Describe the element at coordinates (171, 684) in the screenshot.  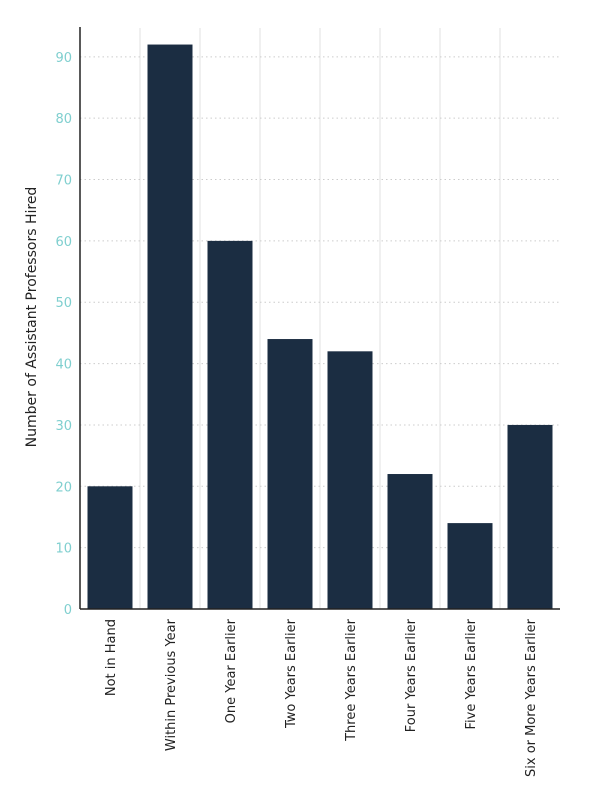
I see `x-tick-label: Within Previous Year` at that location.